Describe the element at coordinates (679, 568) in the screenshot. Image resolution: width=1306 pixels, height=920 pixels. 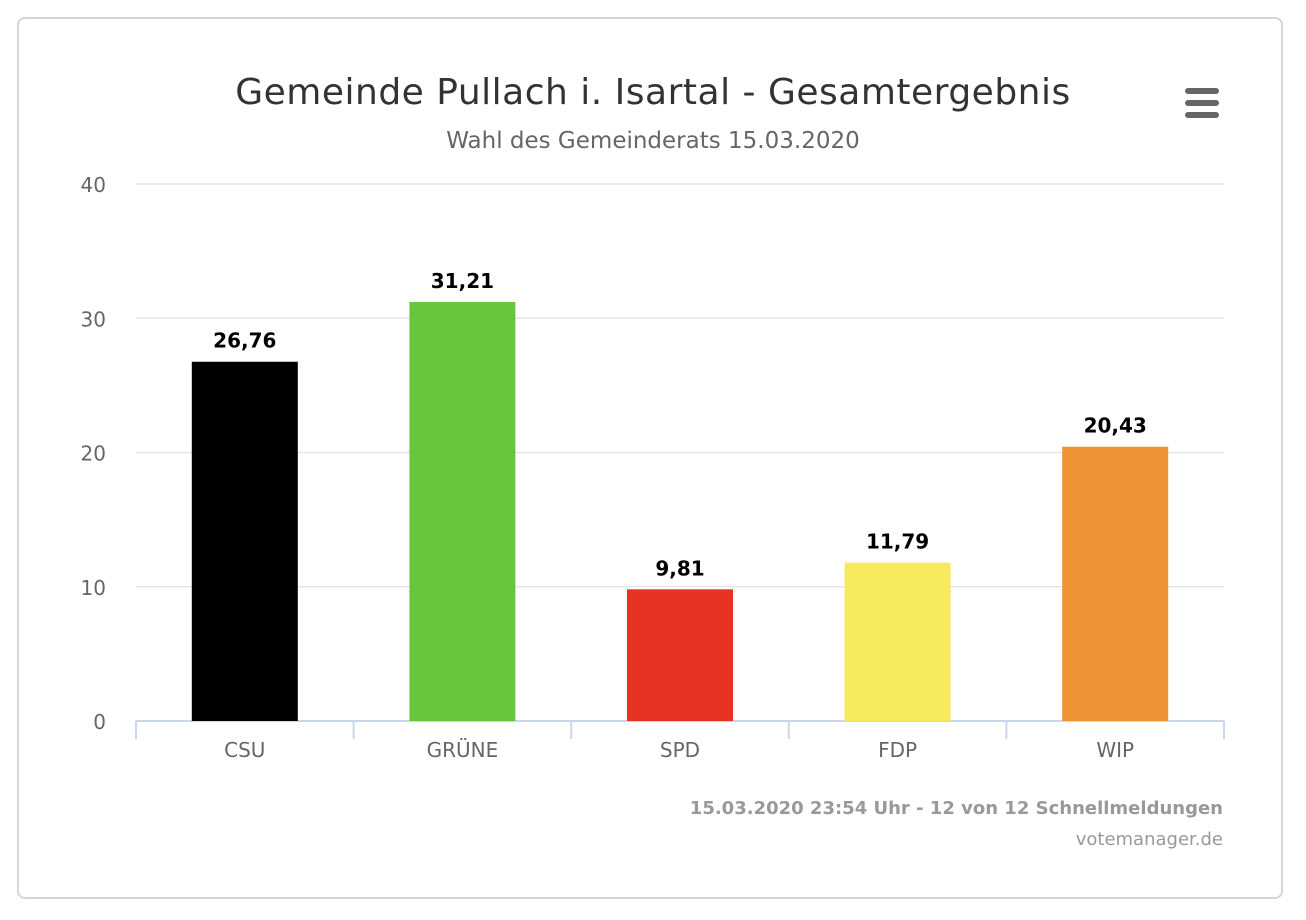
I see `data-label: 9,81` at that location.